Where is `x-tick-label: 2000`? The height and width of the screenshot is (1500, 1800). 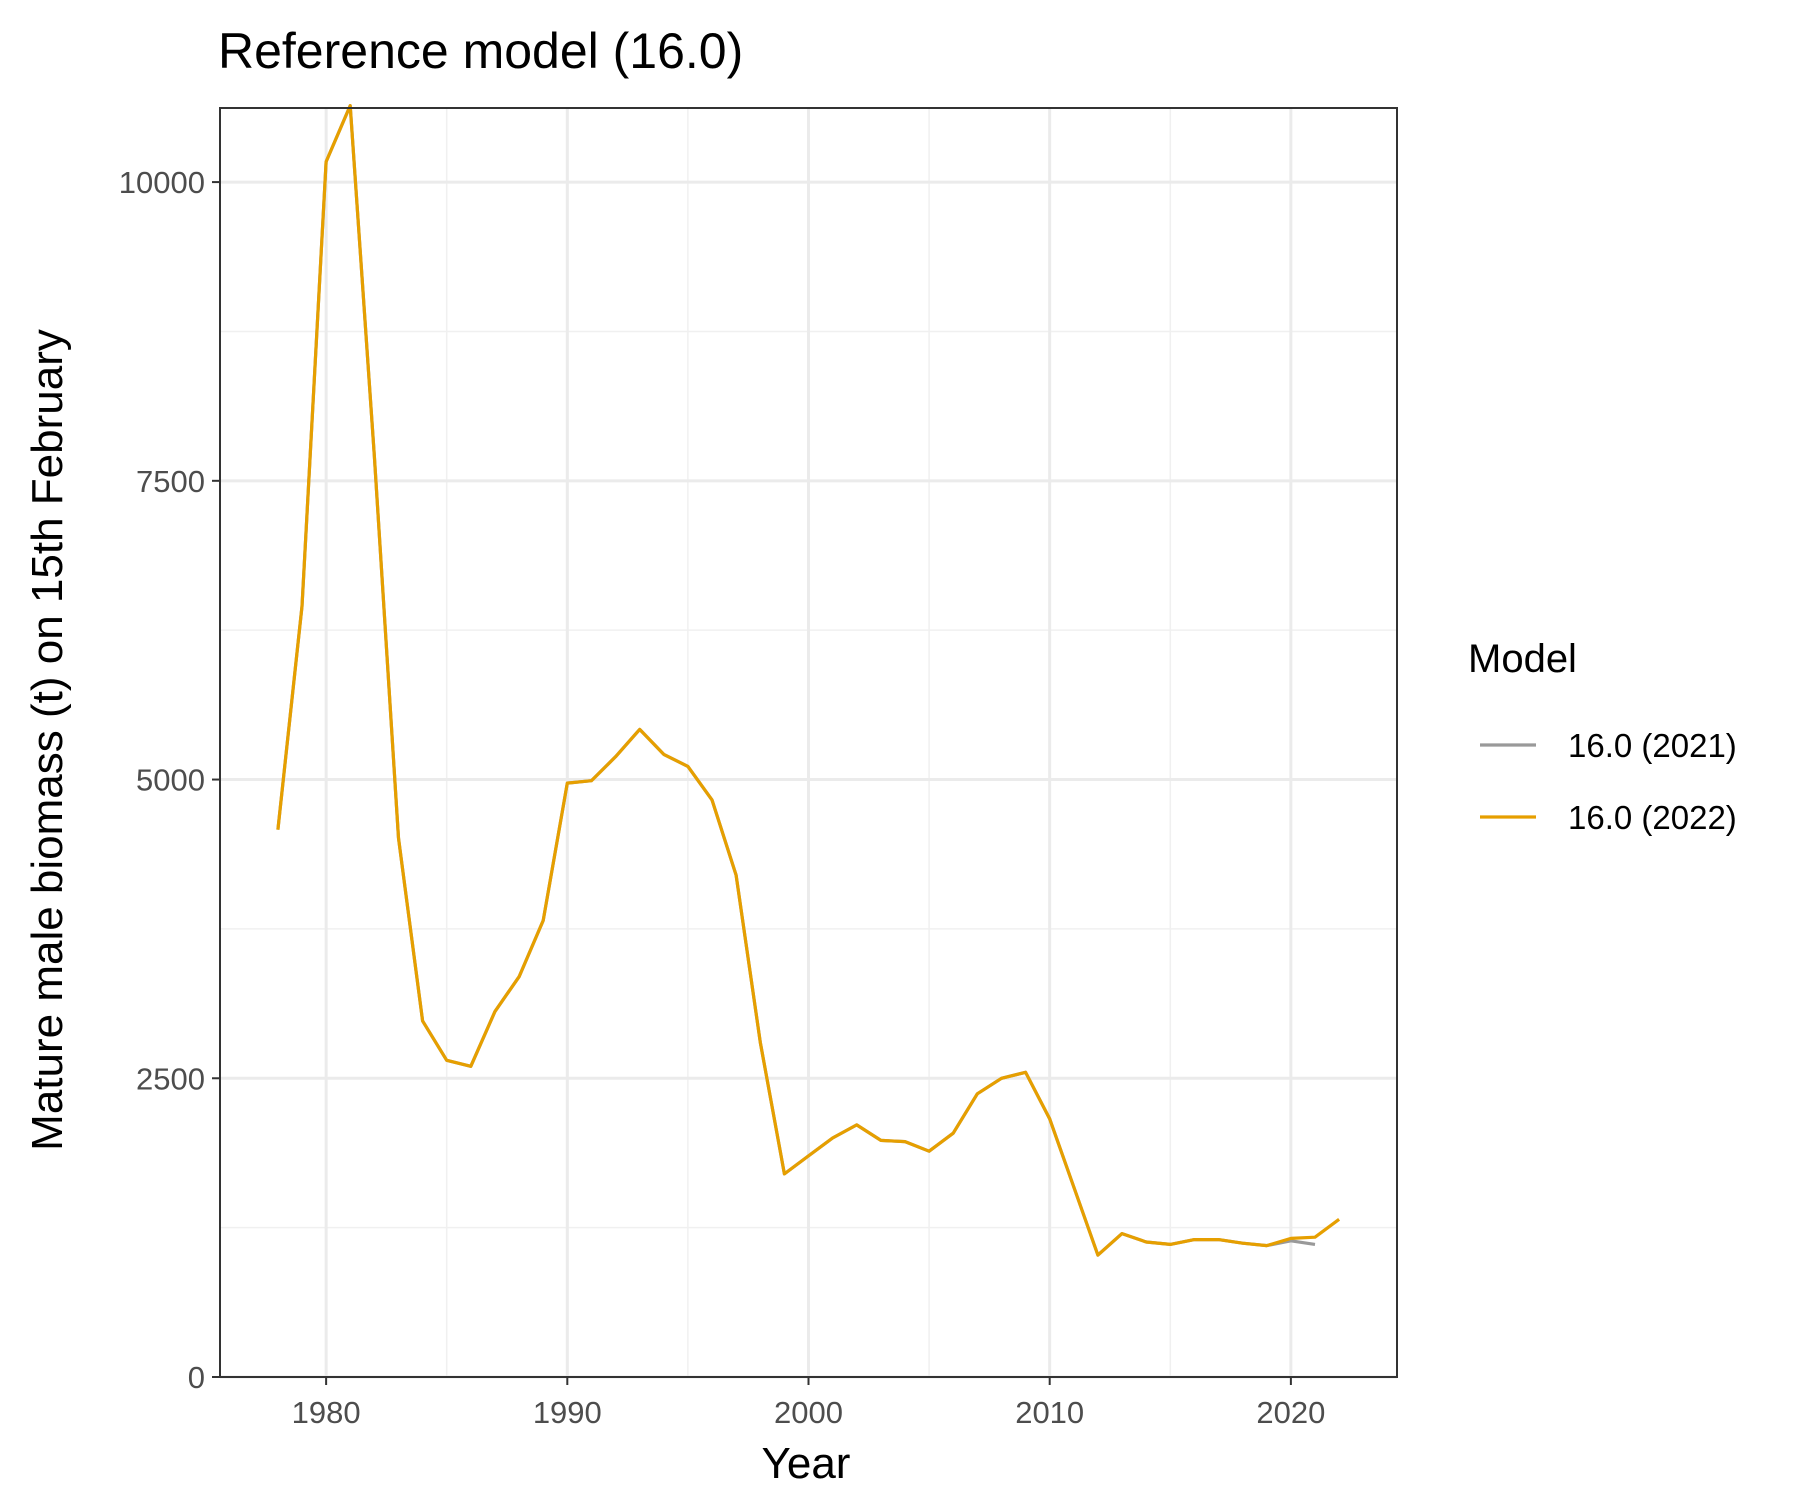
x-tick-label: 2000 is located at coordinates (808, 1412).